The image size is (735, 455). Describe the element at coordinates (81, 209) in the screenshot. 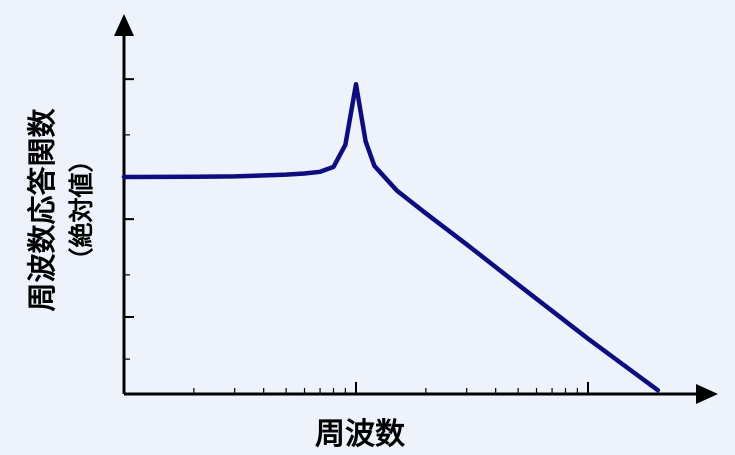

I see `y-axis-sublabel: （絶対値）` at that location.